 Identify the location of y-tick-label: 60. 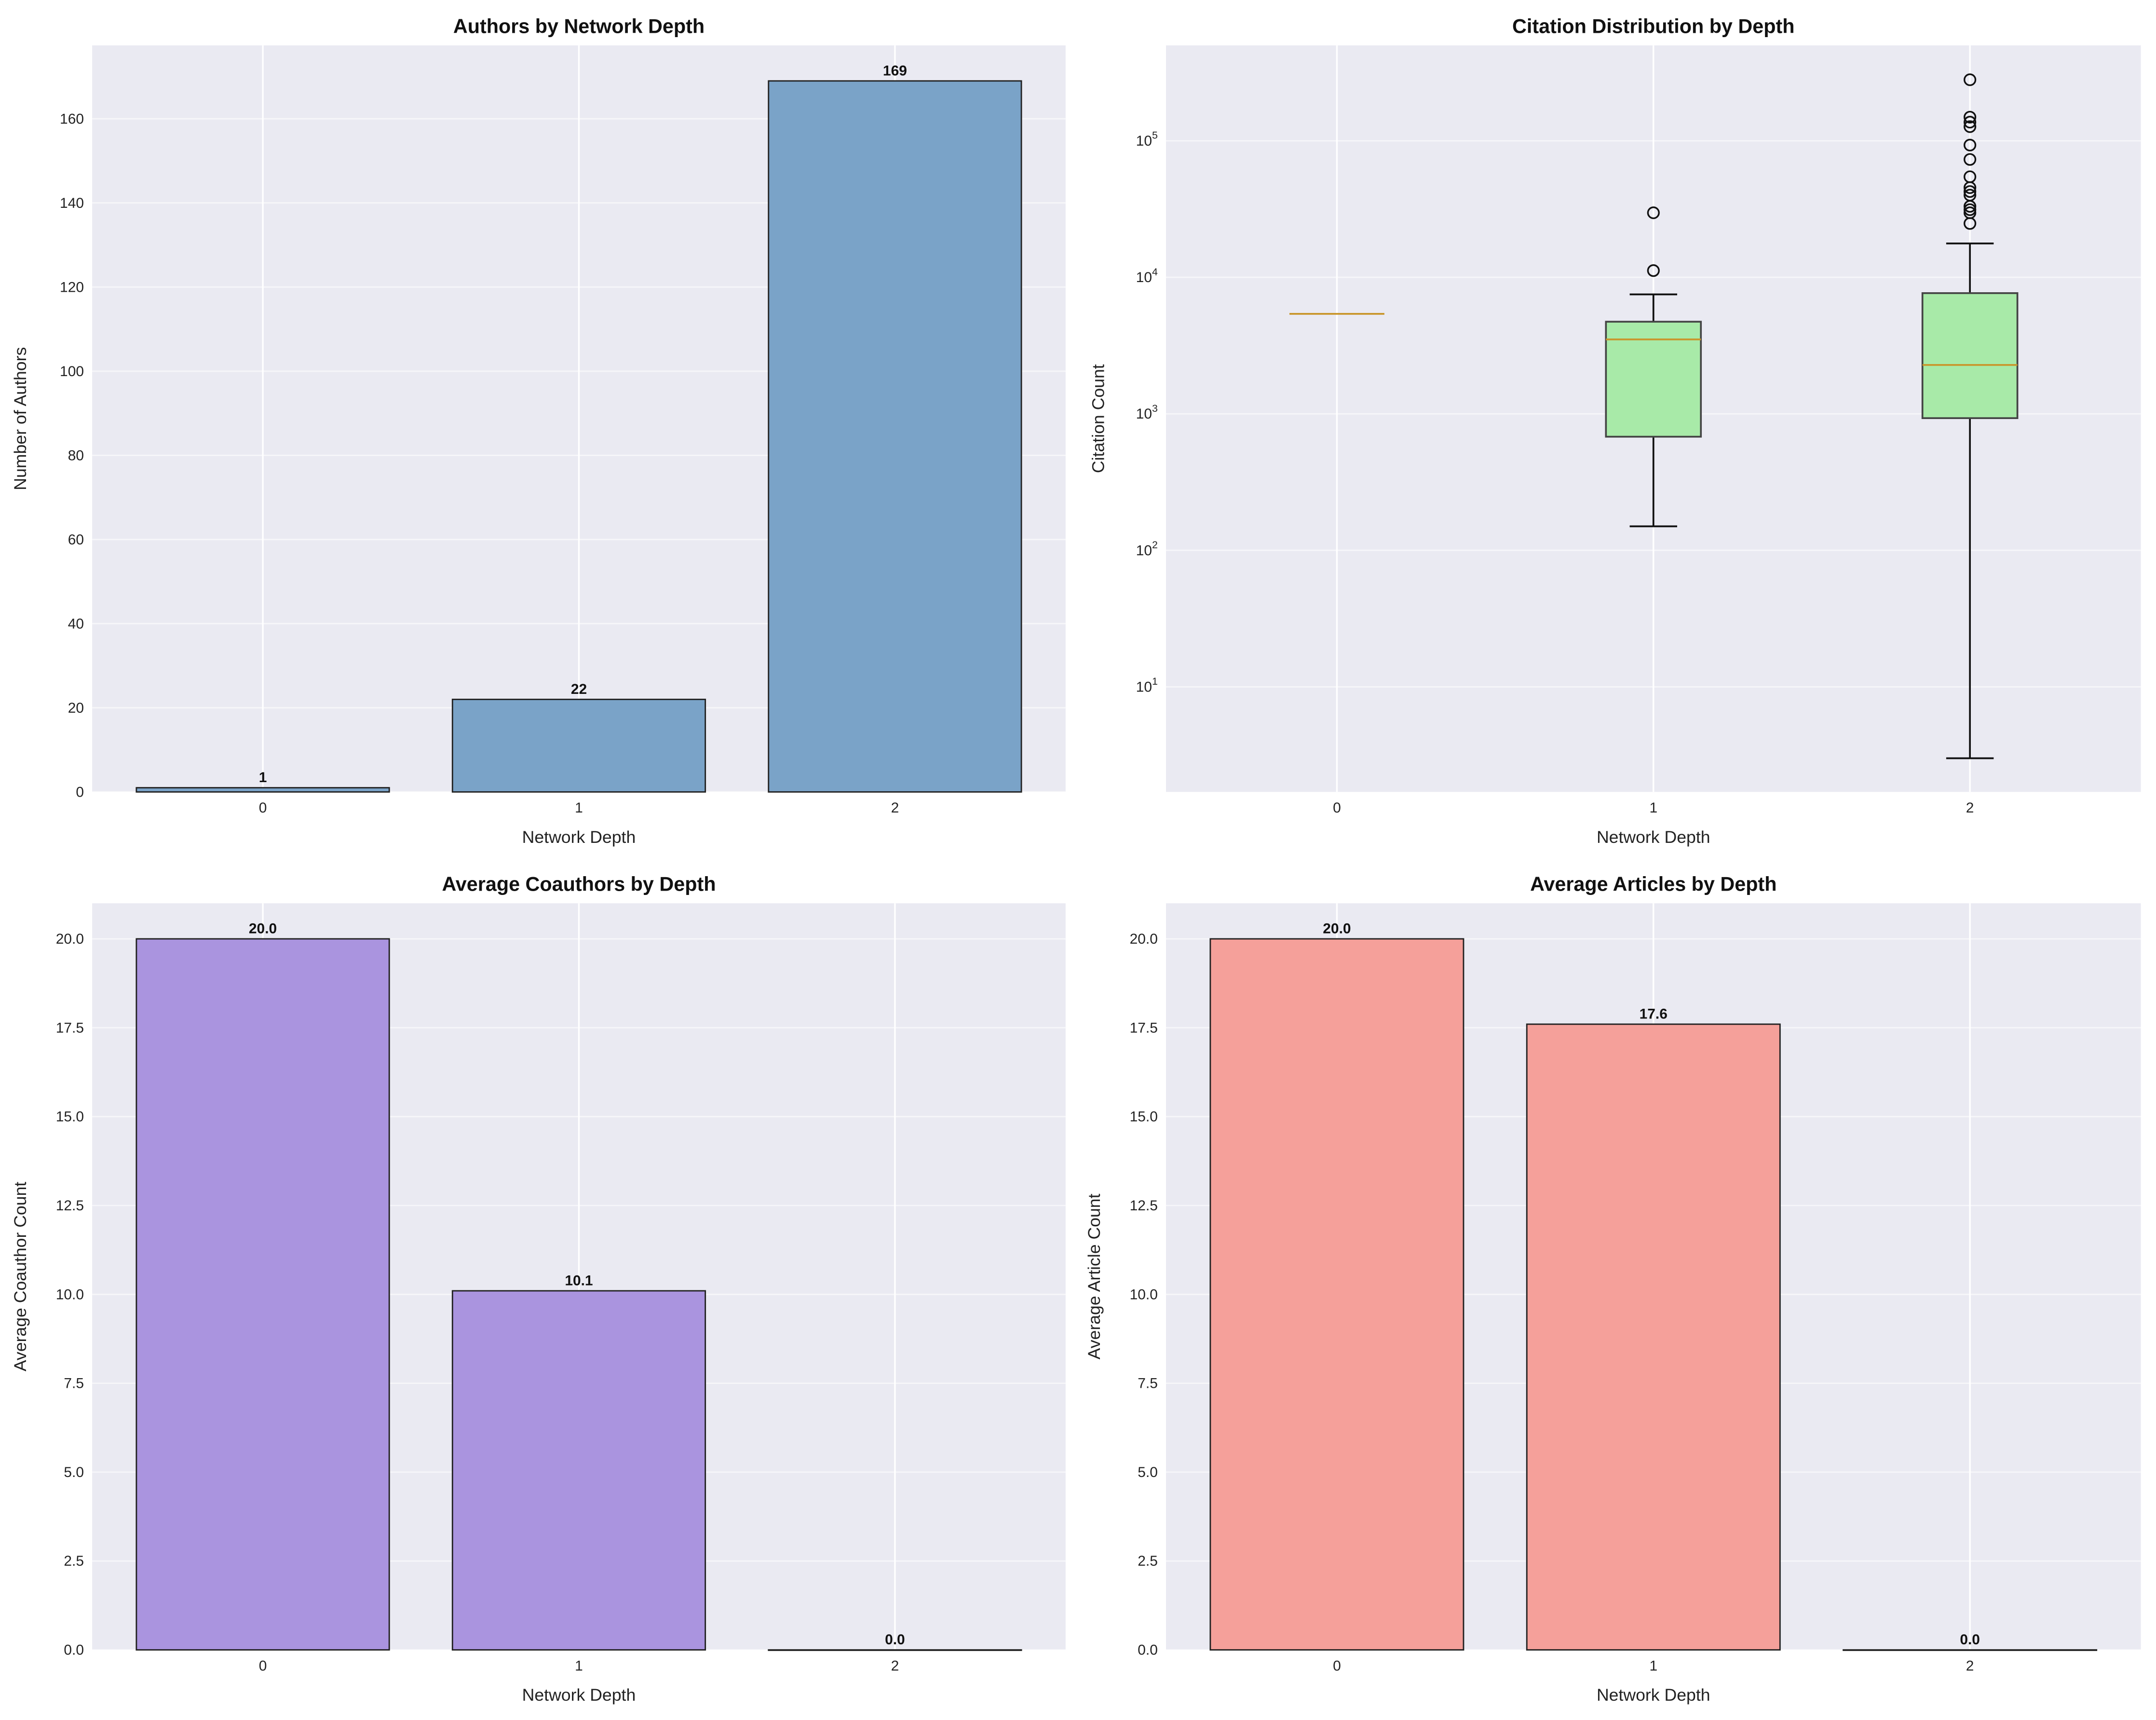
(76, 540).